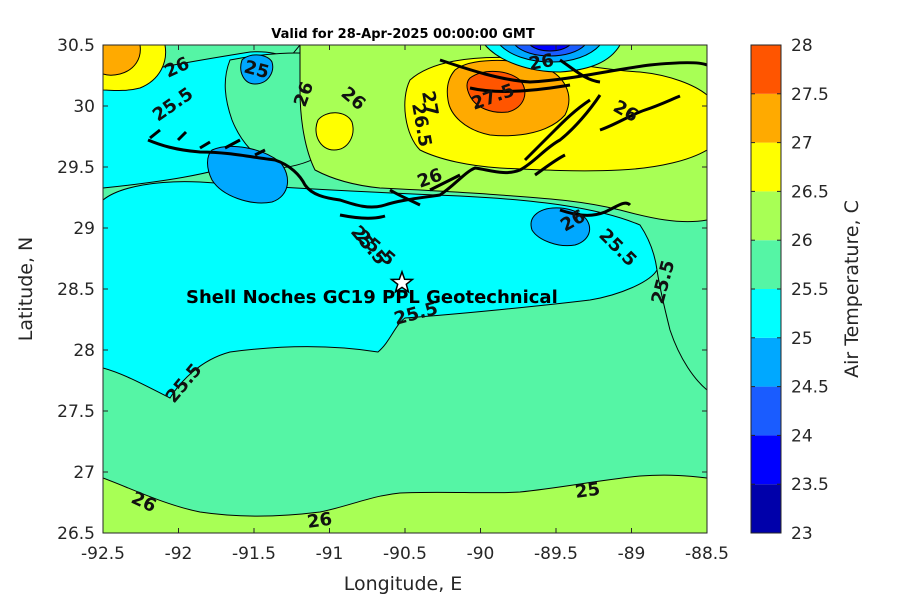 The height and width of the screenshot is (604, 900). What do you see at coordinates (330, 554) in the screenshot?
I see `x-tick-label: -91` at bounding box center [330, 554].